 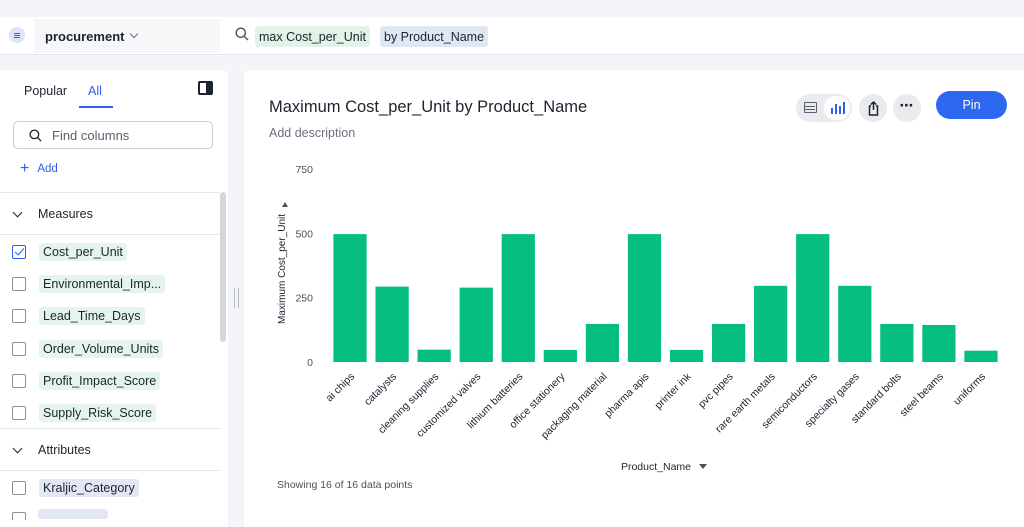 I want to click on tab-popular: Popular, so click(x=46, y=91).